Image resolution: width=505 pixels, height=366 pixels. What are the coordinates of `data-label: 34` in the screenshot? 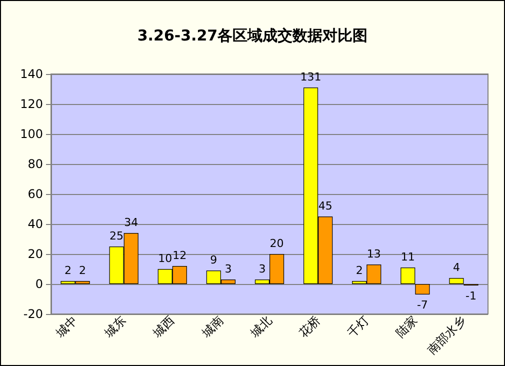 It's located at (131, 222).